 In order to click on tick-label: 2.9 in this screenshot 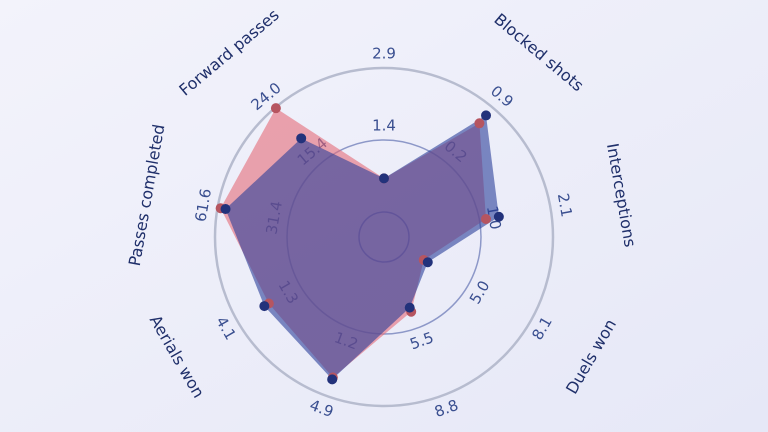, I will do `click(384, 54)`.